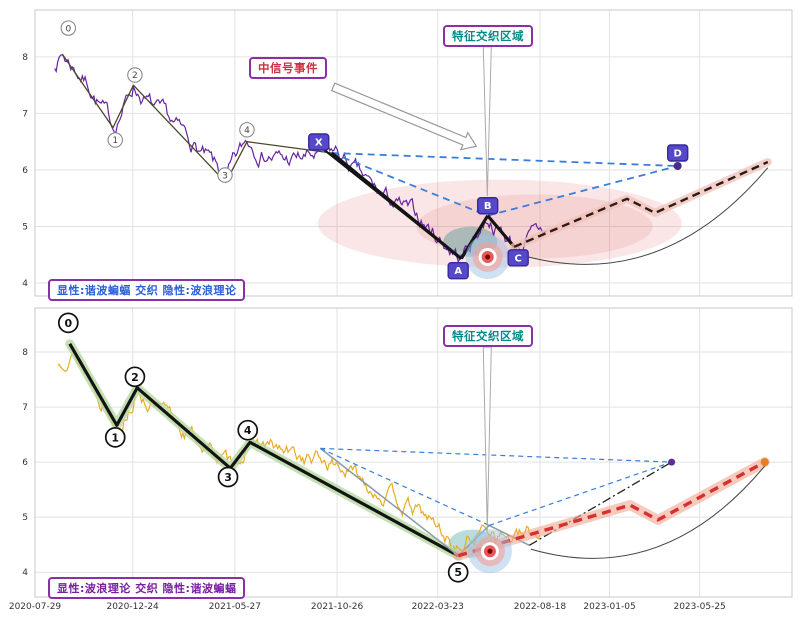 This screenshot has height=617, width=811. Describe the element at coordinates (496, 455) in the screenshot. I see `bottom-x-d-dashed` at that location.